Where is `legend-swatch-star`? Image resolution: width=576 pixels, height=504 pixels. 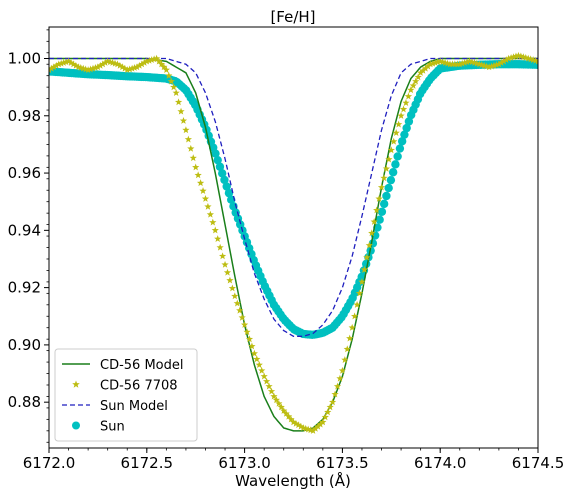 legend-swatch-star is located at coordinates (76, 384).